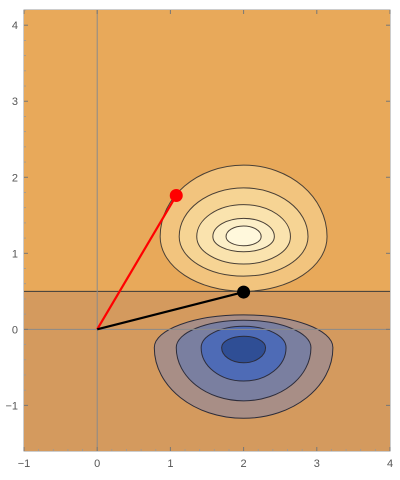  What do you see at coordinates (15, 26) in the screenshot?
I see `y-tick-label: 4` at bounding box center [15, 26].